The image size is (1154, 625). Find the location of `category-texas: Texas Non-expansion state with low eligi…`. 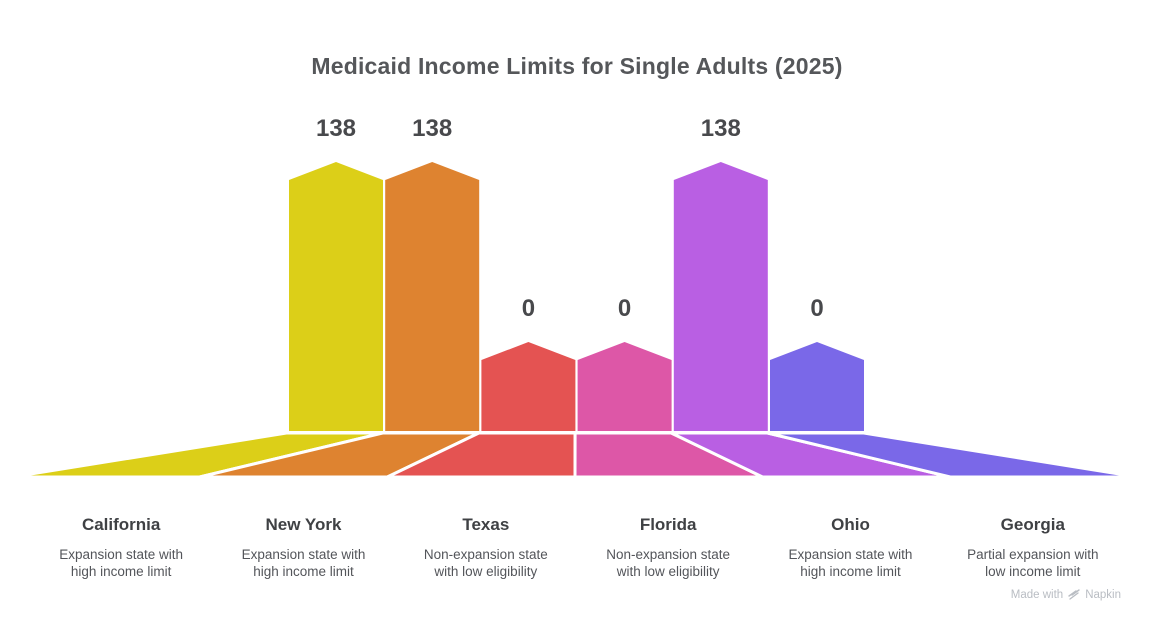

category-texas: Texas Non-expansion state with low eligi… is located at coordinates (486, 547).